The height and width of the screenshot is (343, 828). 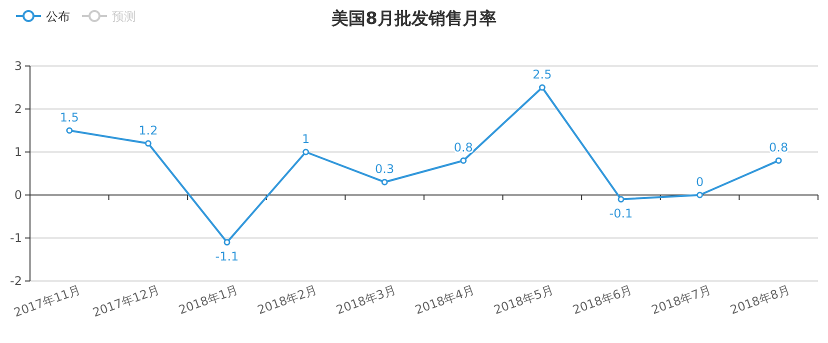 What do you see at coordinates (760, 300) in the screenshot?
I see `x-tick-label: 2018年8月` at bounding box center [760, 300].